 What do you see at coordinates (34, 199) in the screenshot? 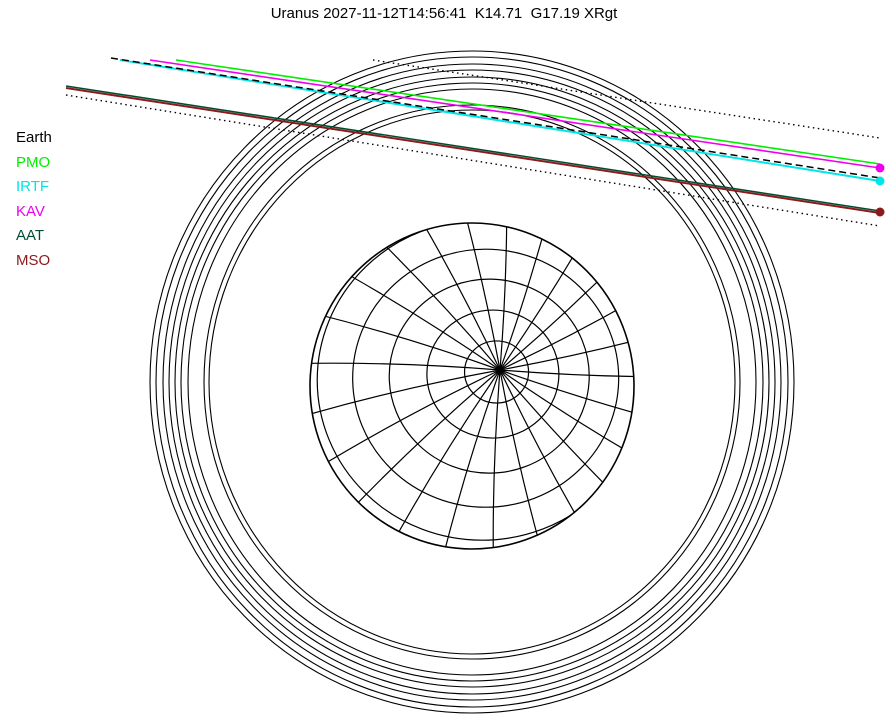
I see `legend: Earth PMO IRTF KAV AAT MSO` at bounding box center [34, 199].